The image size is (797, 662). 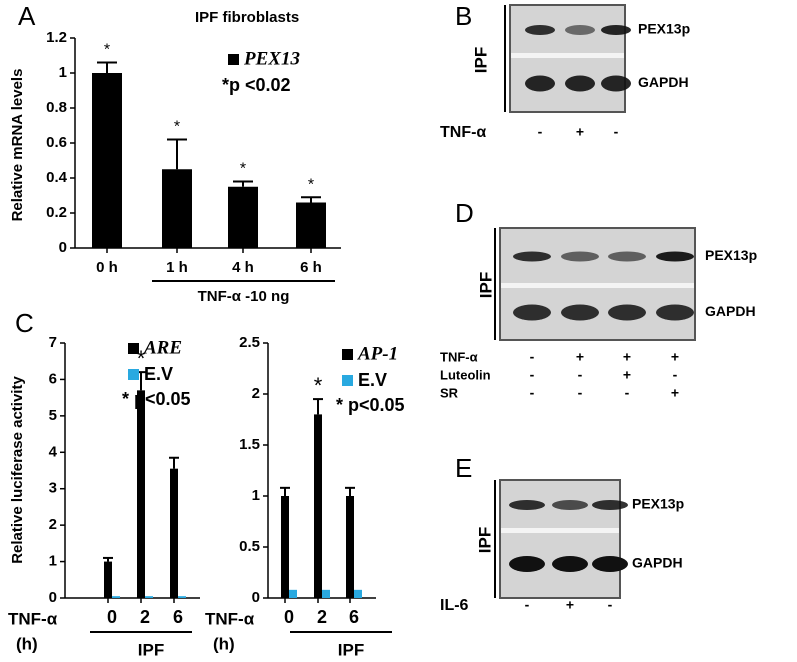 I want to click on x-axis-label: TNF-α, so click(x=33, y=618).